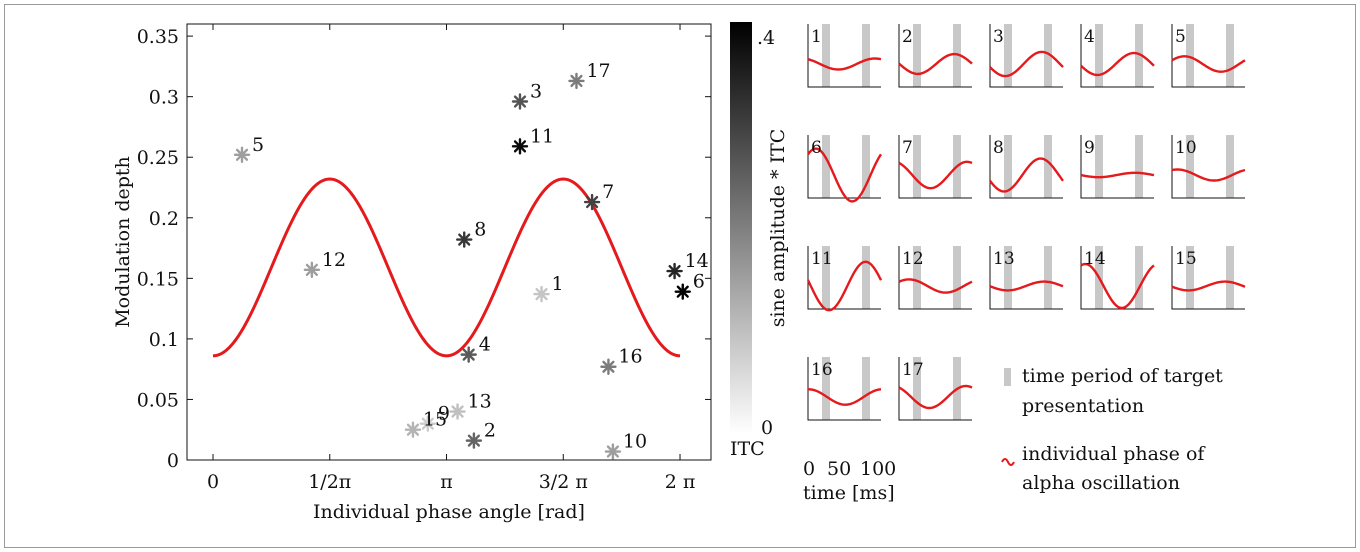 This screenshot has height=552, width=1360. I want to click on y-axis-label: Modulation depth, so click(123, 242).